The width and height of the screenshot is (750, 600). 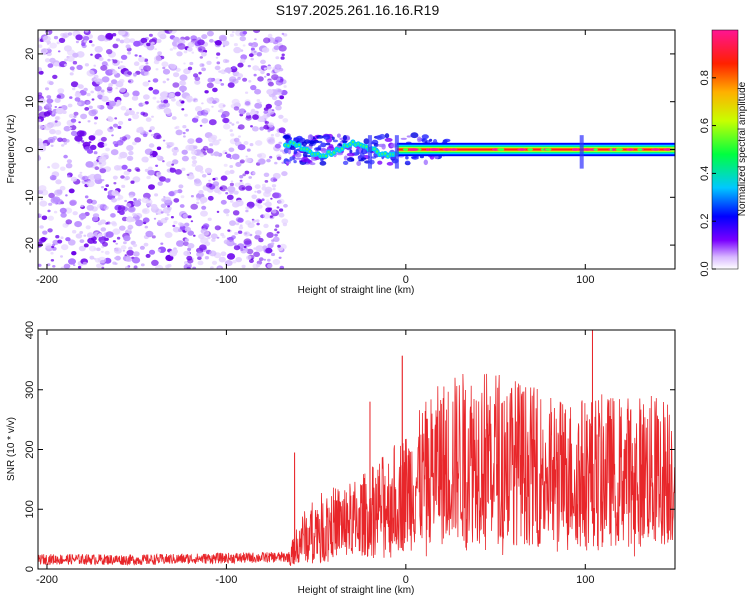 What do you see at coordinates (435, 149) in the screenshot?
I see `ridge-speckle` at bounding box center [435, 149].